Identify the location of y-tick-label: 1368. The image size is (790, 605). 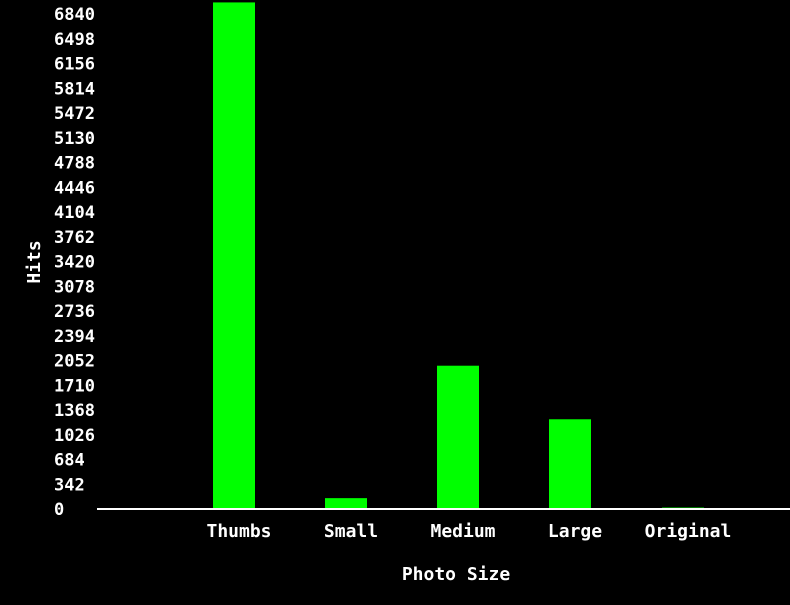
(74, 411).